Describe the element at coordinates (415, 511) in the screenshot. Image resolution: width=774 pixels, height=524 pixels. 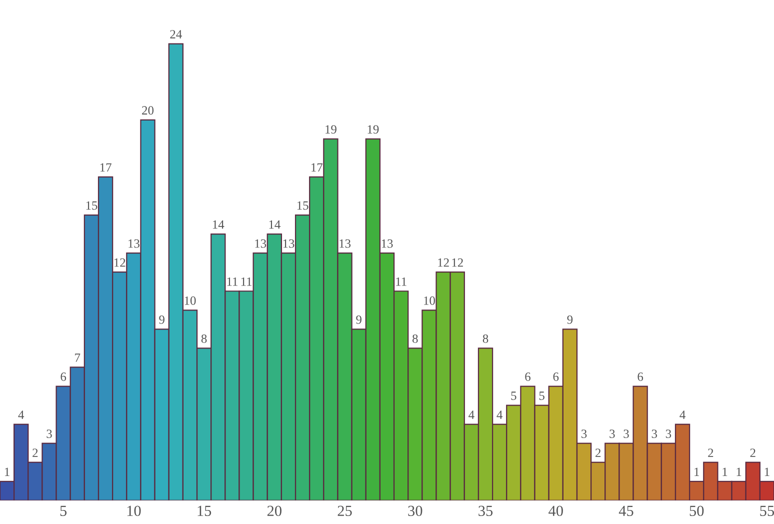
I see `x-tick-label: 30` at that location.